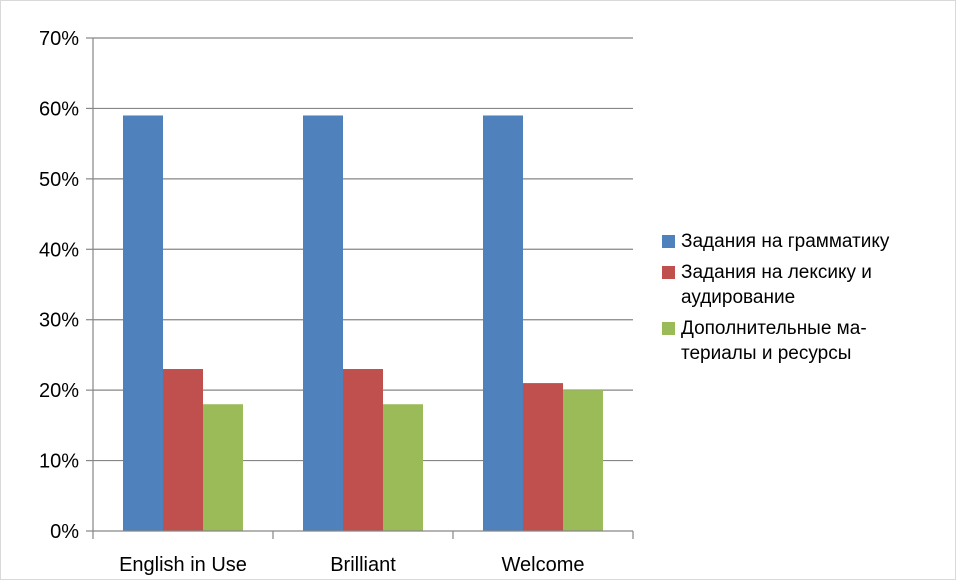  What do you see at coordinates (59, 462) in the screenshot?
I see `y-tick-label: 10%` at bounding box center [59, 462].